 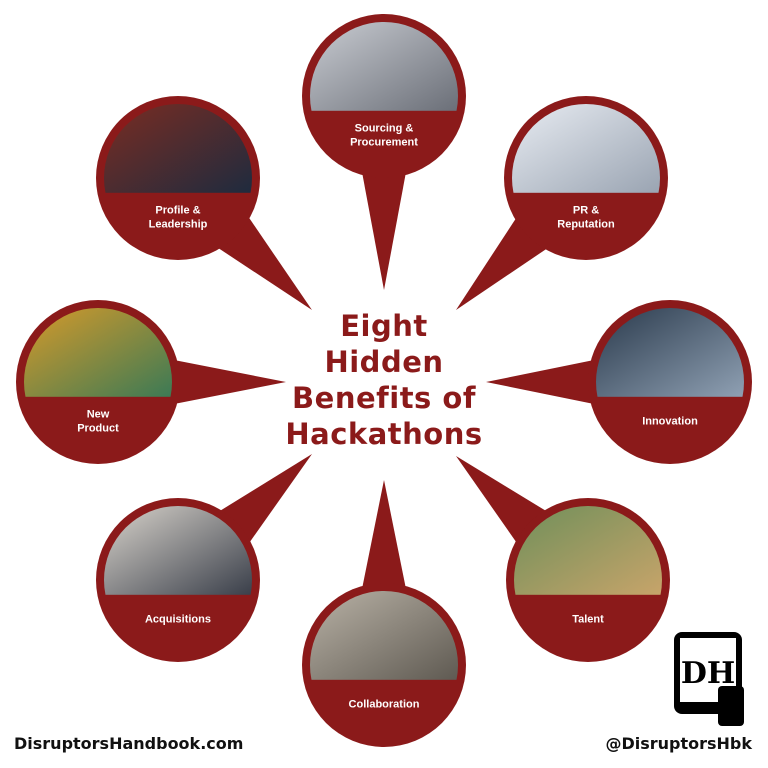 What do you see at coordinates (588, 620) in the screenshot?
I see `node-label: Talent` at bounding box center [588, 620].